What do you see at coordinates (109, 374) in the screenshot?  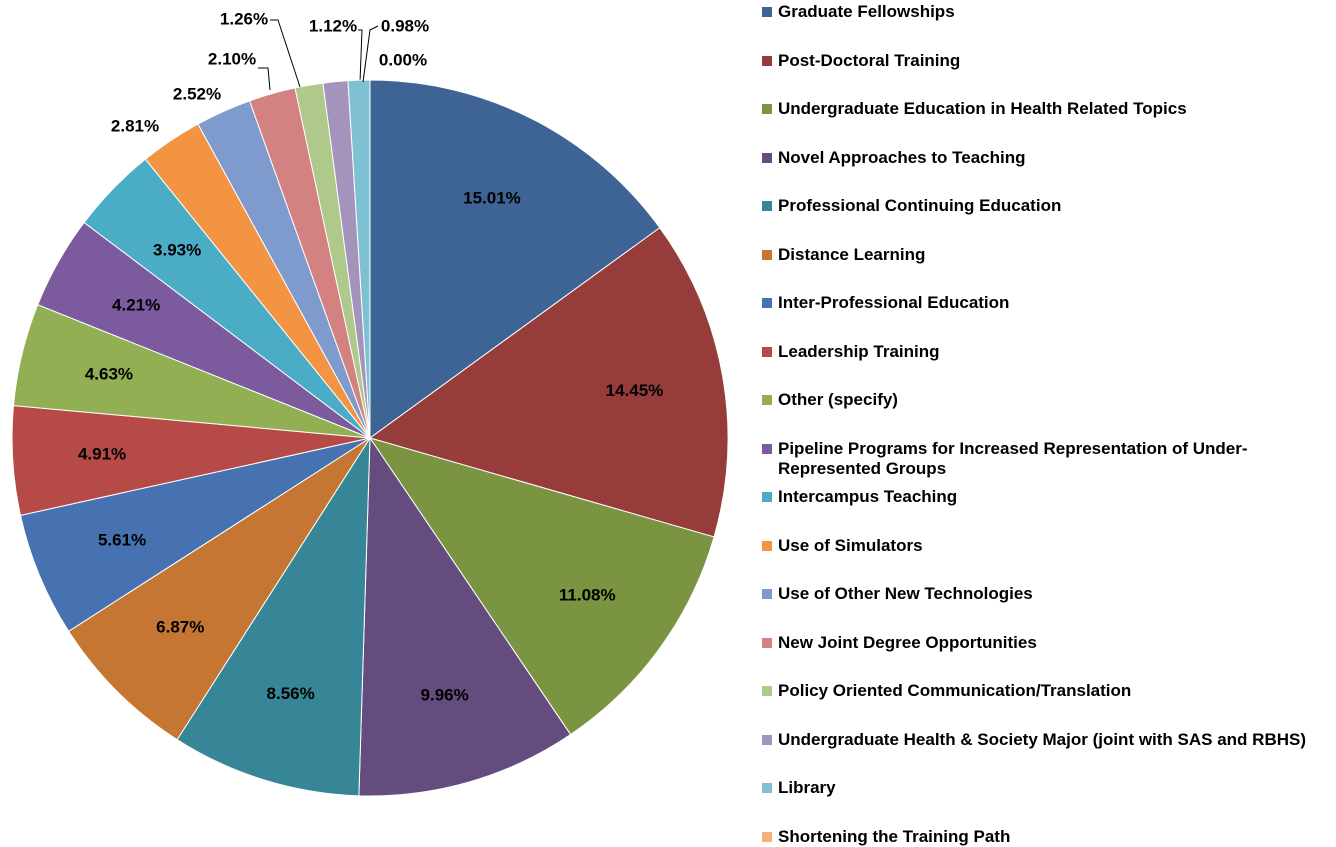 I see `data-label: 4.63%` at bounding box center [109, 374].